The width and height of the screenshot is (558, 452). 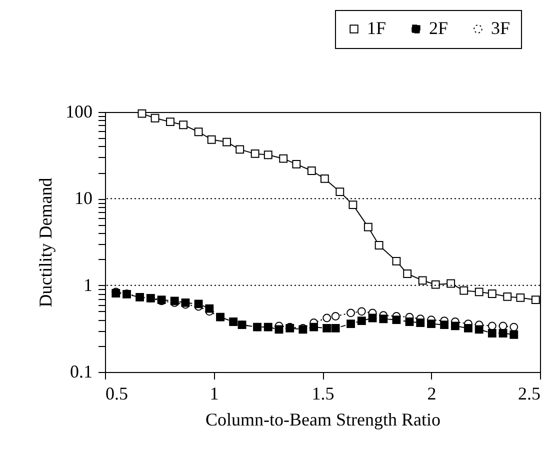 I want to click on y-tick-label: 100, so click(x=79, y=112).